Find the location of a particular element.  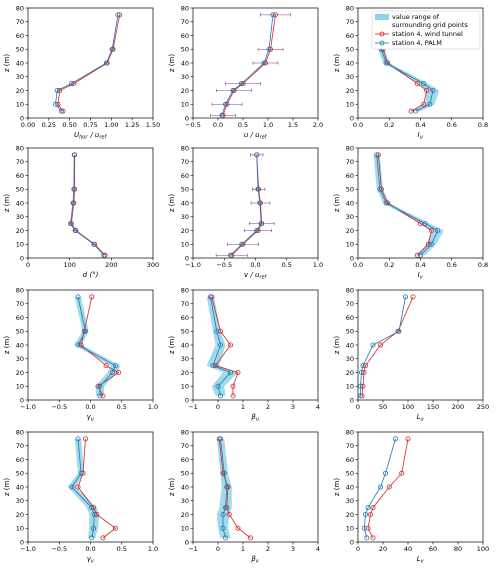

x-tick-label: 0.6 is located at coordinates (452, 125).